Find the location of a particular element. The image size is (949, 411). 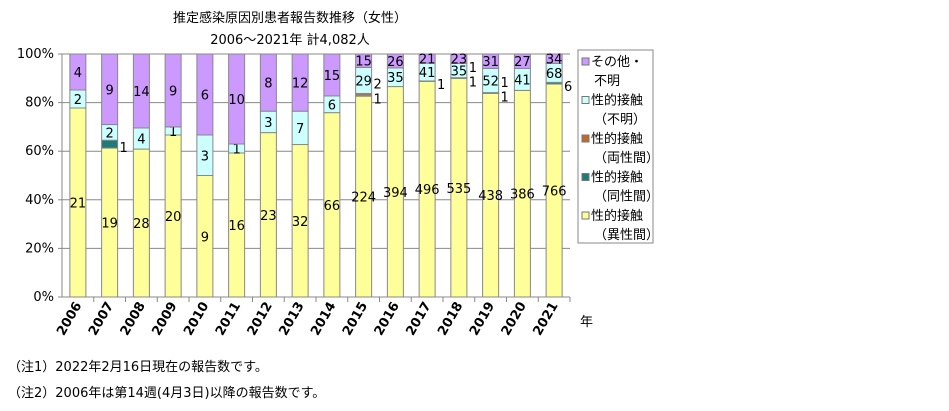

y-tick-label: 80% is located at coordinates (39, 103).